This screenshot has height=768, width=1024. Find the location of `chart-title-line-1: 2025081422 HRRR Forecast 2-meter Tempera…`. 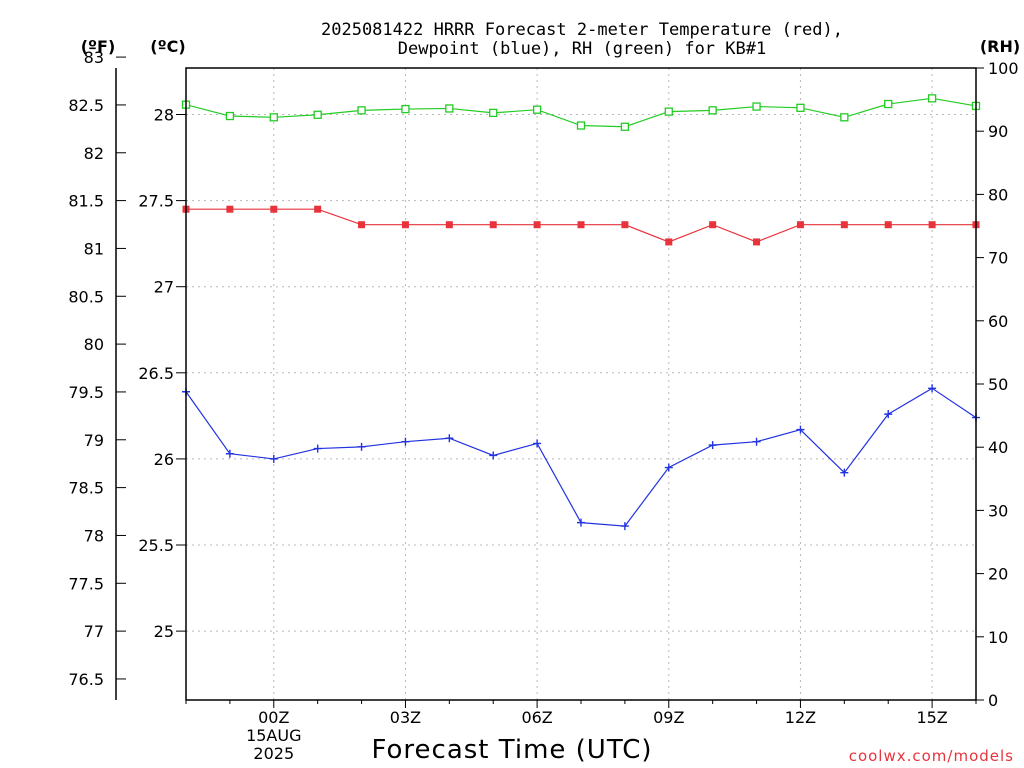

chart-title-line-1: 2025081422 HRRR Forecast 2-meter Tempera… is located at coordinates (582, 30).